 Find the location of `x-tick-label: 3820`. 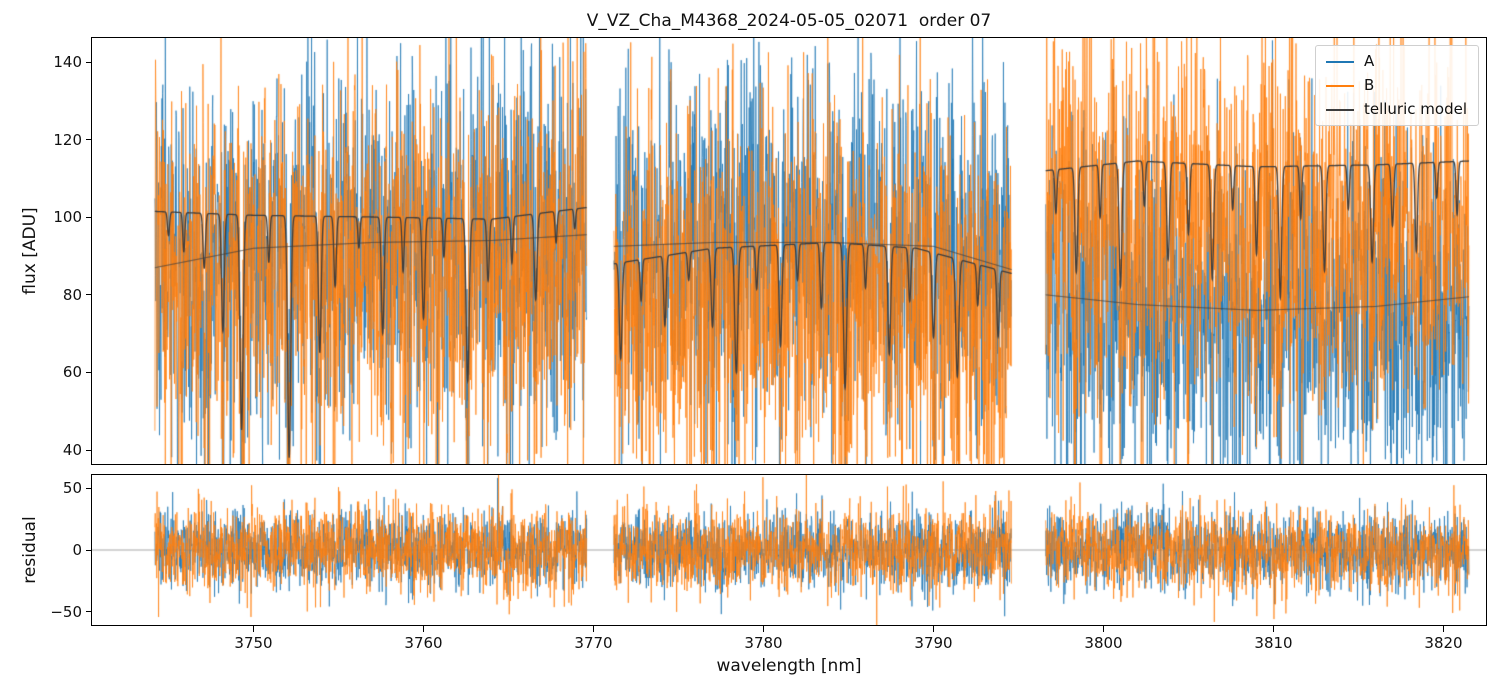

x-tick-label: 3820 is located at coordinates (1443, 643).